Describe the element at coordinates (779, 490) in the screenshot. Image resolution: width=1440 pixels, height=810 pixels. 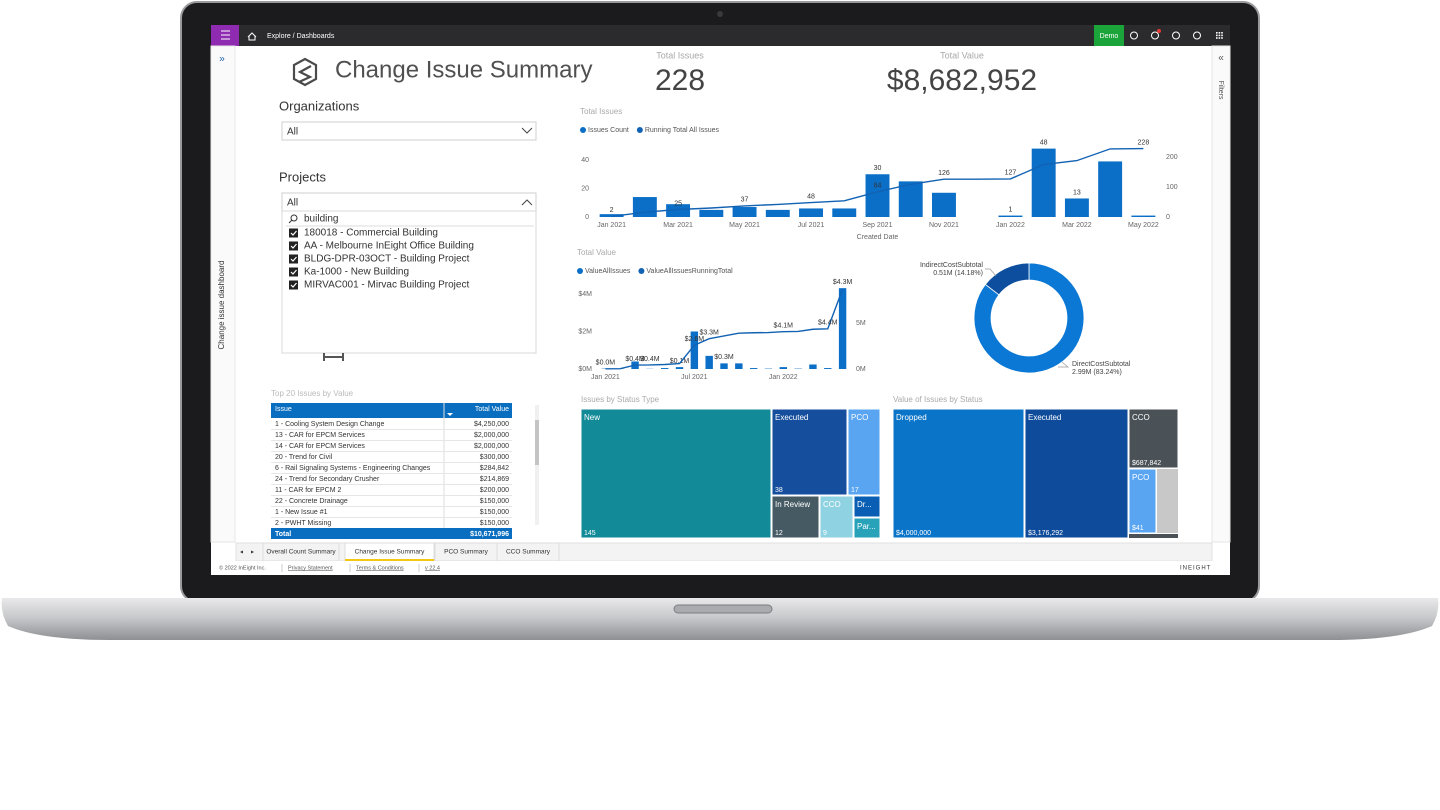
I see `treemap-value: 38` at that location.